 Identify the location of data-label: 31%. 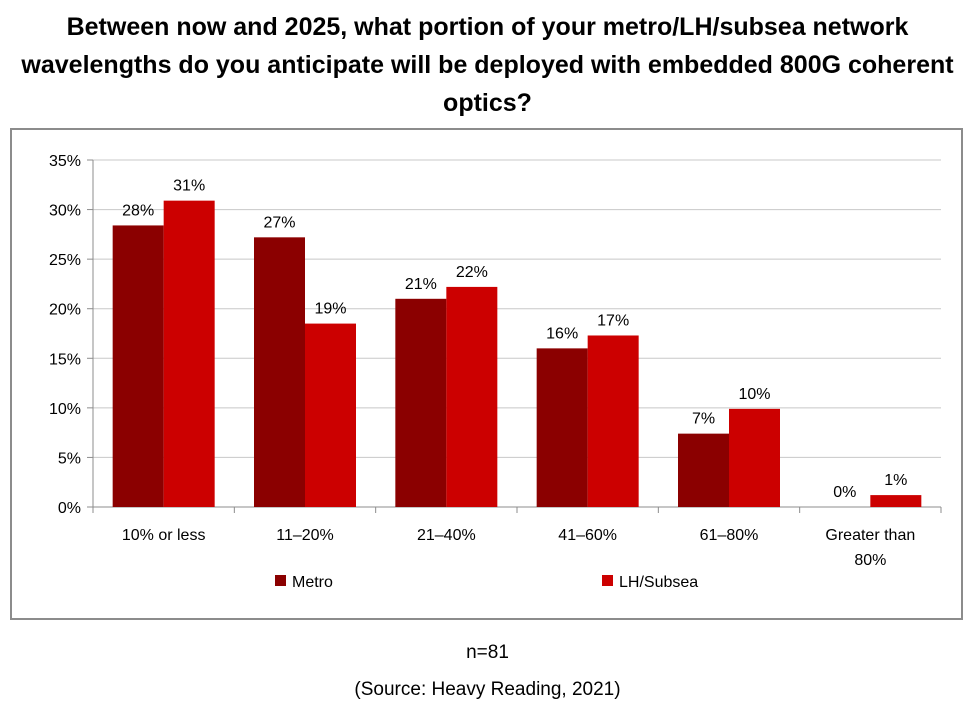
(189, 186).